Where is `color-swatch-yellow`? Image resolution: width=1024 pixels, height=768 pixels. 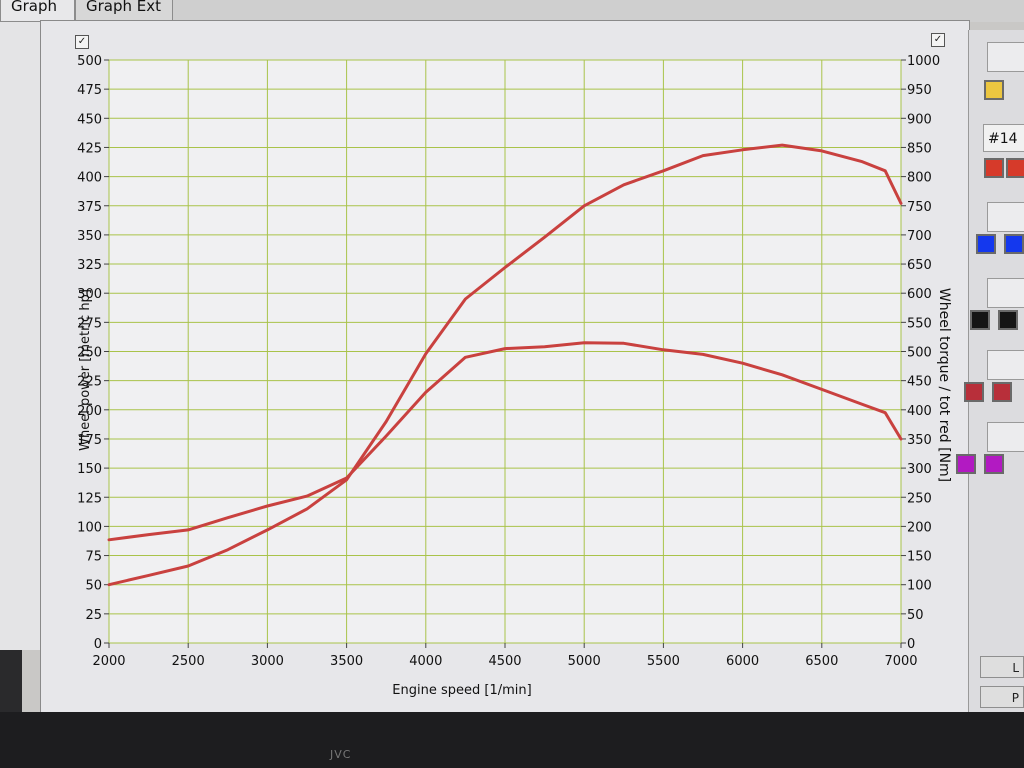
color-swatch-yellow is located at coordinates (994, 90).